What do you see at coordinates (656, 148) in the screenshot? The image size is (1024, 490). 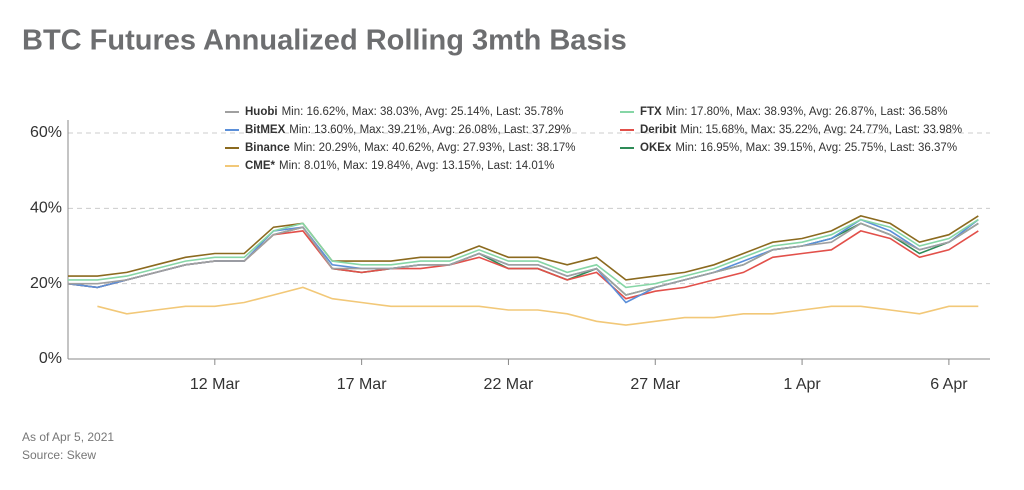 I see `legend-name: OKEx` at bounding box center [656, 148].